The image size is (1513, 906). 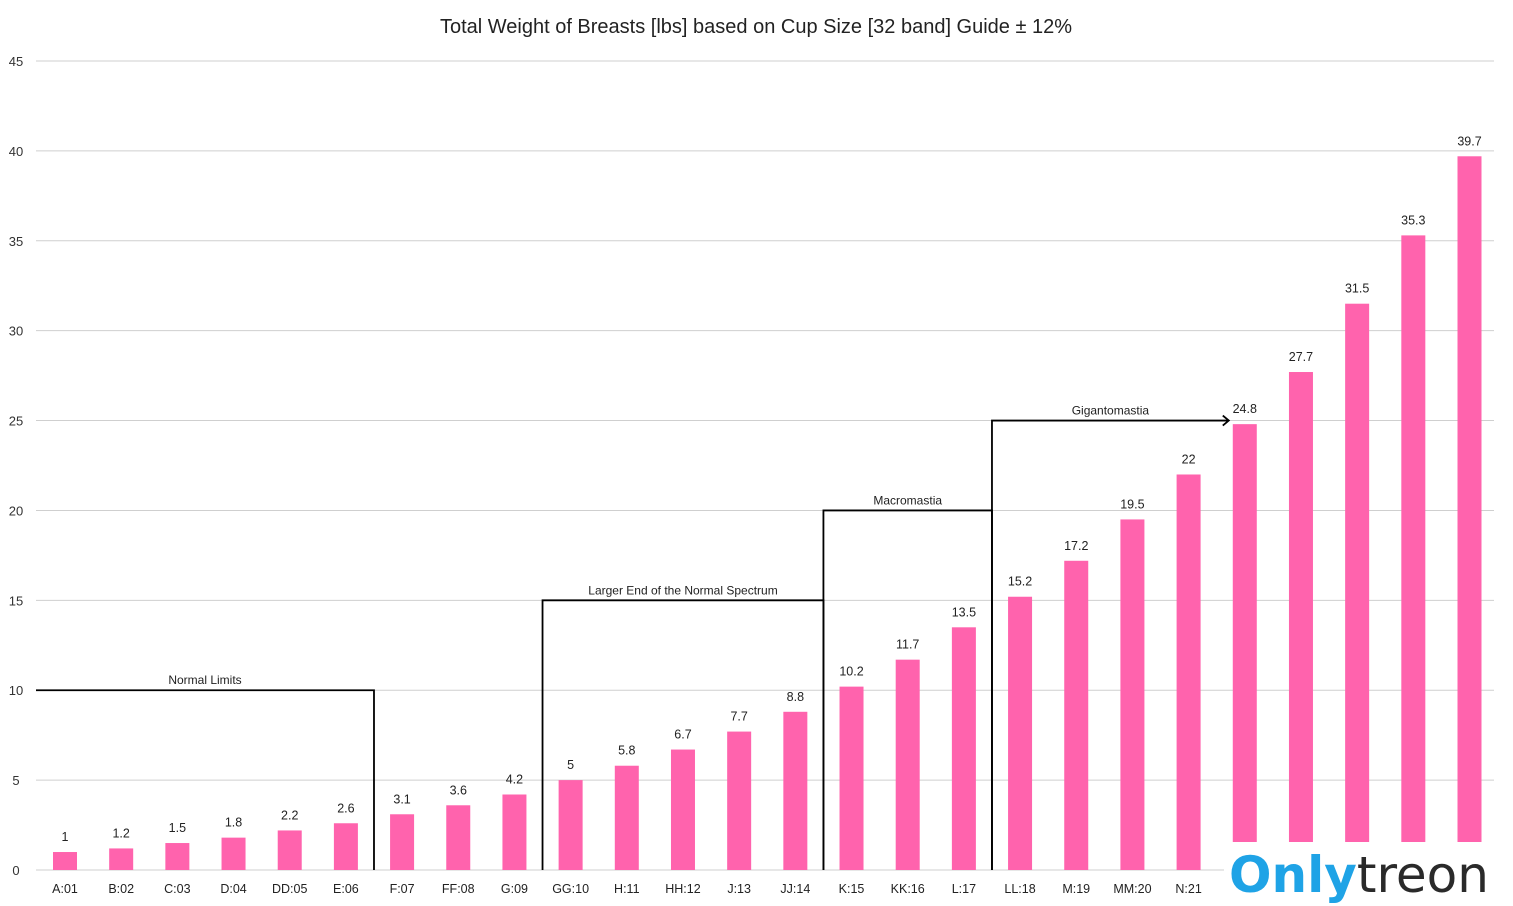 What do you see at coordinates (1020, 582) in the screenshot?
I see `data-label: 15.2` at bounding box center [1020, 582].